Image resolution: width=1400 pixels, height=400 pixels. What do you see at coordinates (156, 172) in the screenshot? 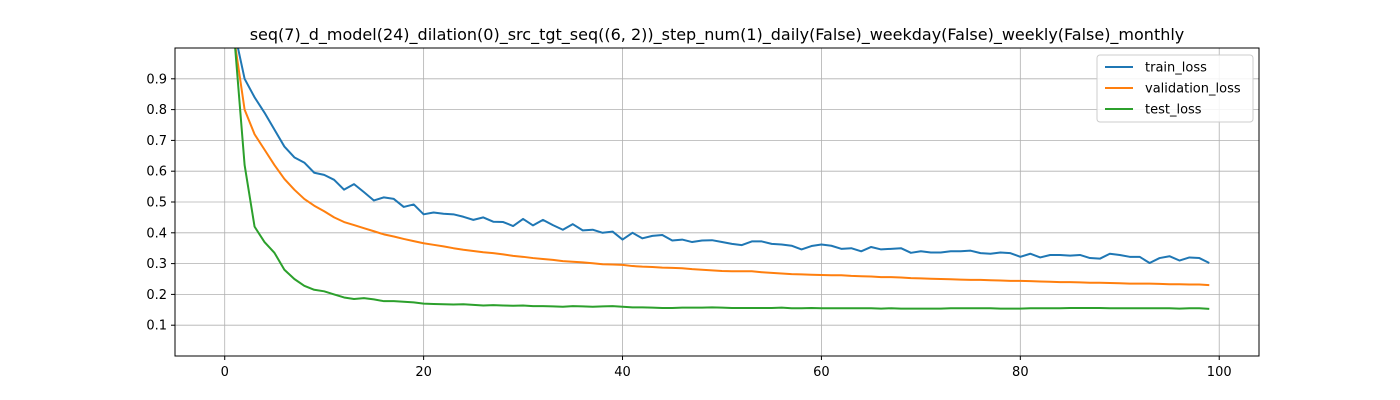
I see `y-tick-label: 0.6` at bounding box center [156, 172].